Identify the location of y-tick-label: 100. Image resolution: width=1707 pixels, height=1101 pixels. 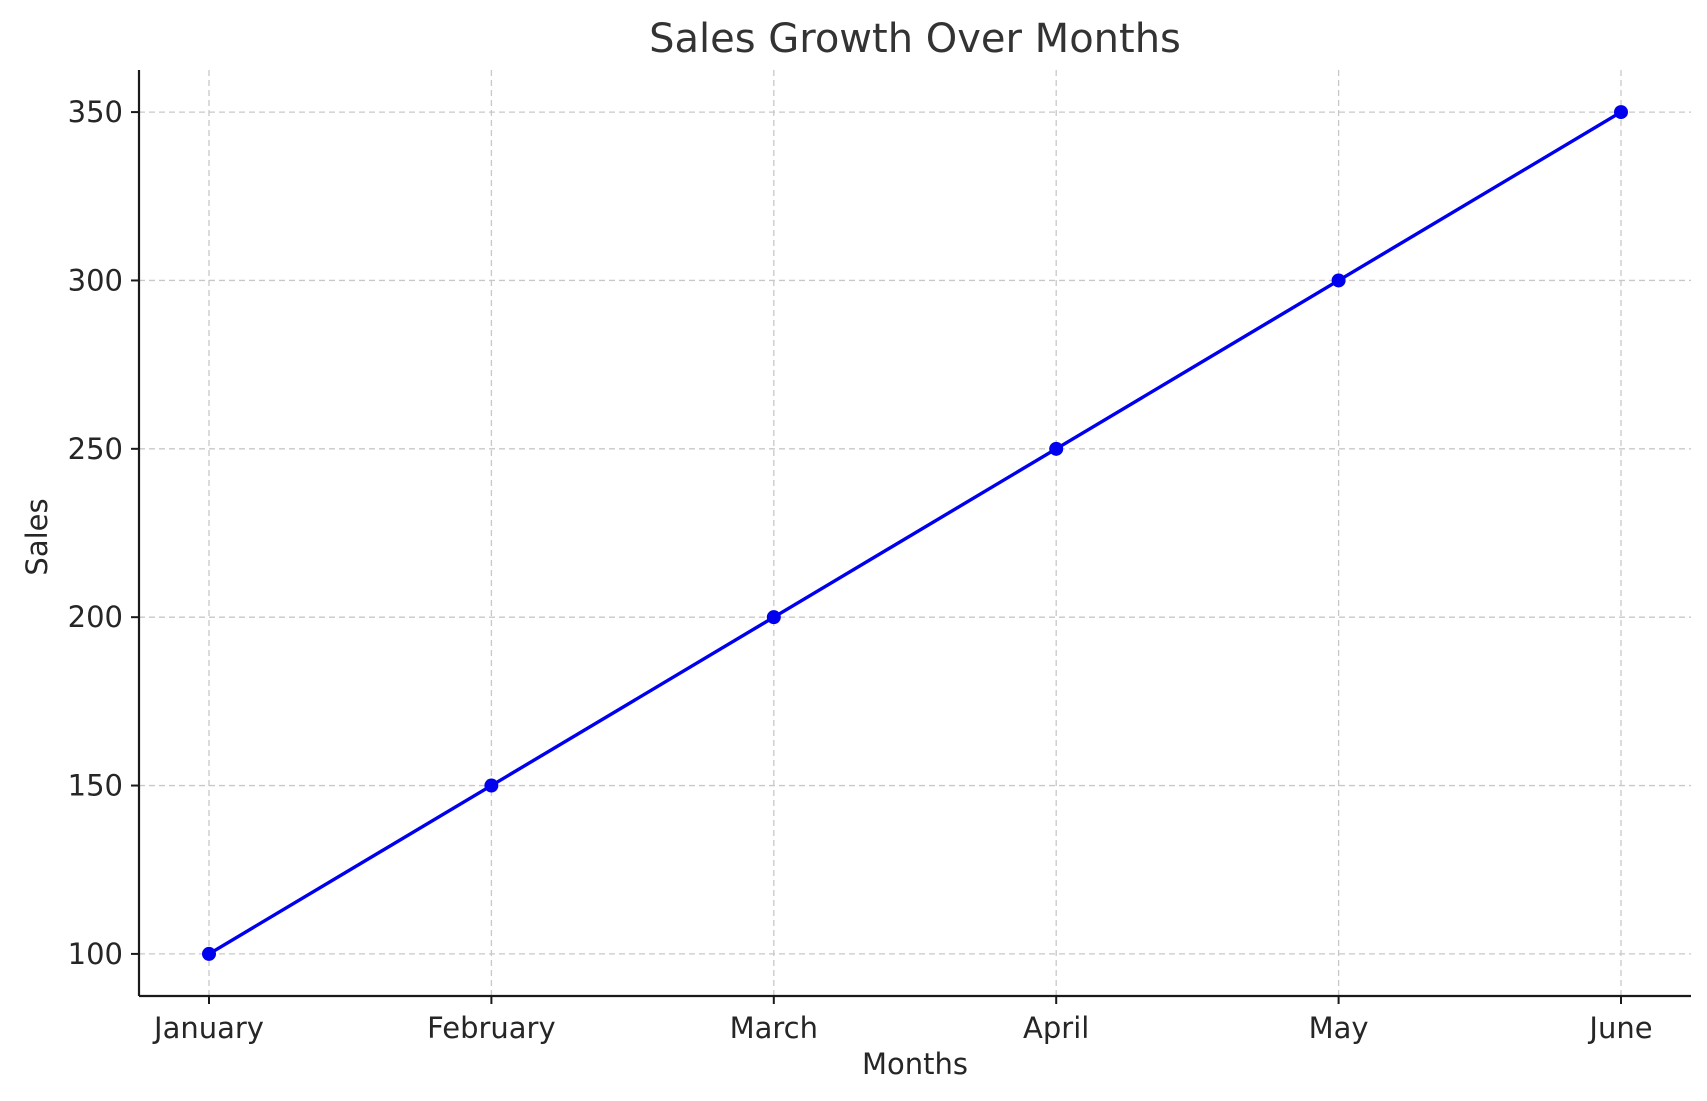
(95, 954).